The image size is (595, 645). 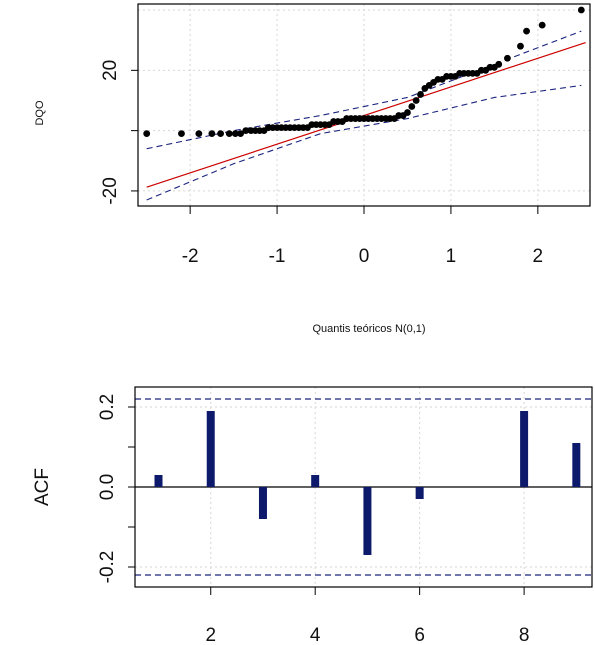 I want to click on acf-x-tick-label: 6, so click(x=419, y=635).